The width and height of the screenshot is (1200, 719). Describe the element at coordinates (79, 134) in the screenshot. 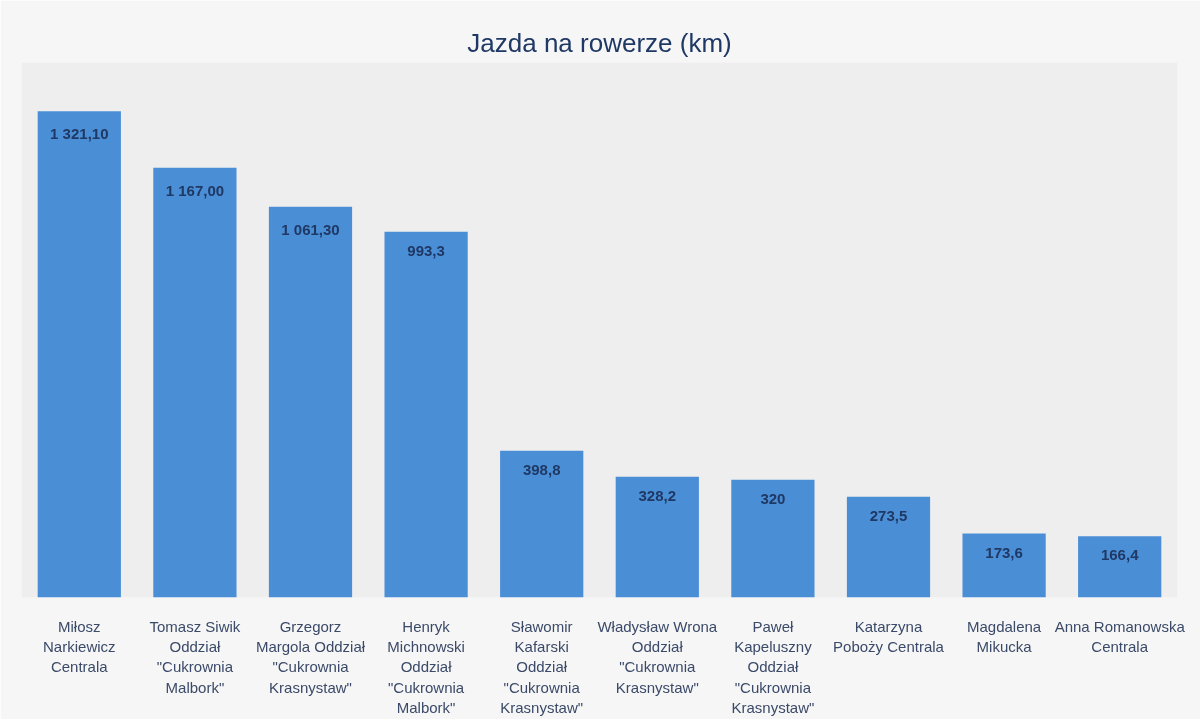

I see `data-label: 1 321,10` at that location.